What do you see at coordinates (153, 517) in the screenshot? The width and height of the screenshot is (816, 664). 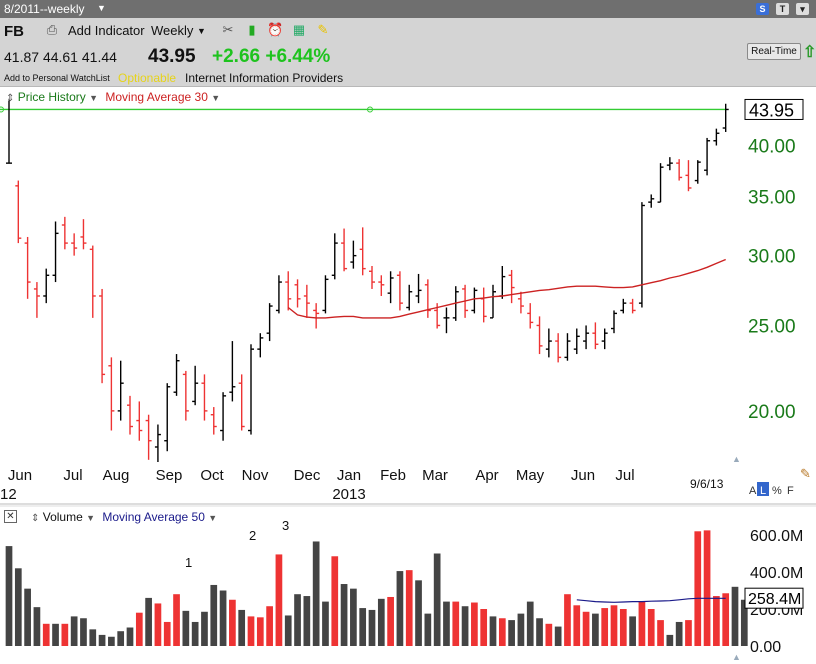 I see `legend-ma50: Moving Average 50` at bounding box center [153, 517].